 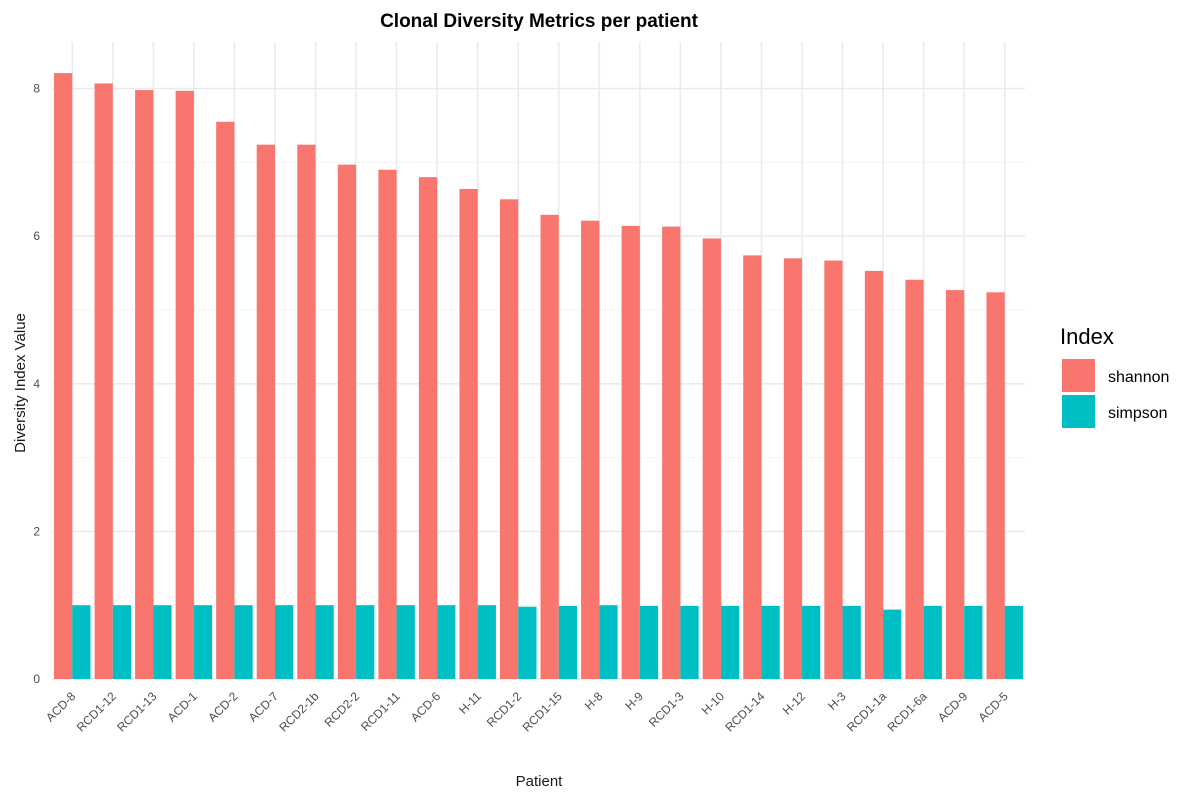 What do you see at coordinates (953, 707) in the screenshot?
I see `x-tick-label: ACD-9` at bounding box center [953, 707].